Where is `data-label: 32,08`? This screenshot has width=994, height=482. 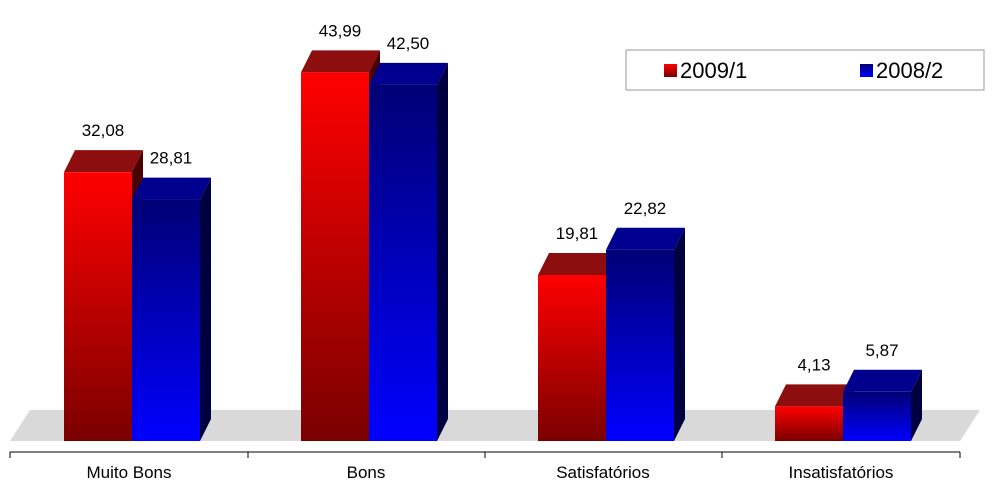
data-label: 32,08 is located at coordinates (103, 130).